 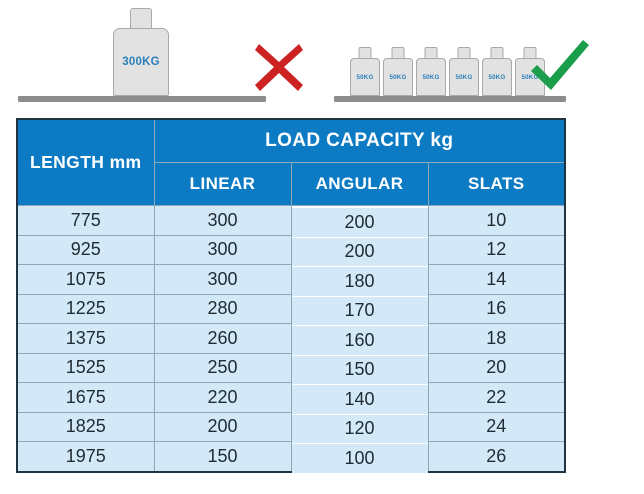 What do you see at coordinates (560, 65) in the screenshot?
I see `green-check-icon` at bounding box center [560, 65].